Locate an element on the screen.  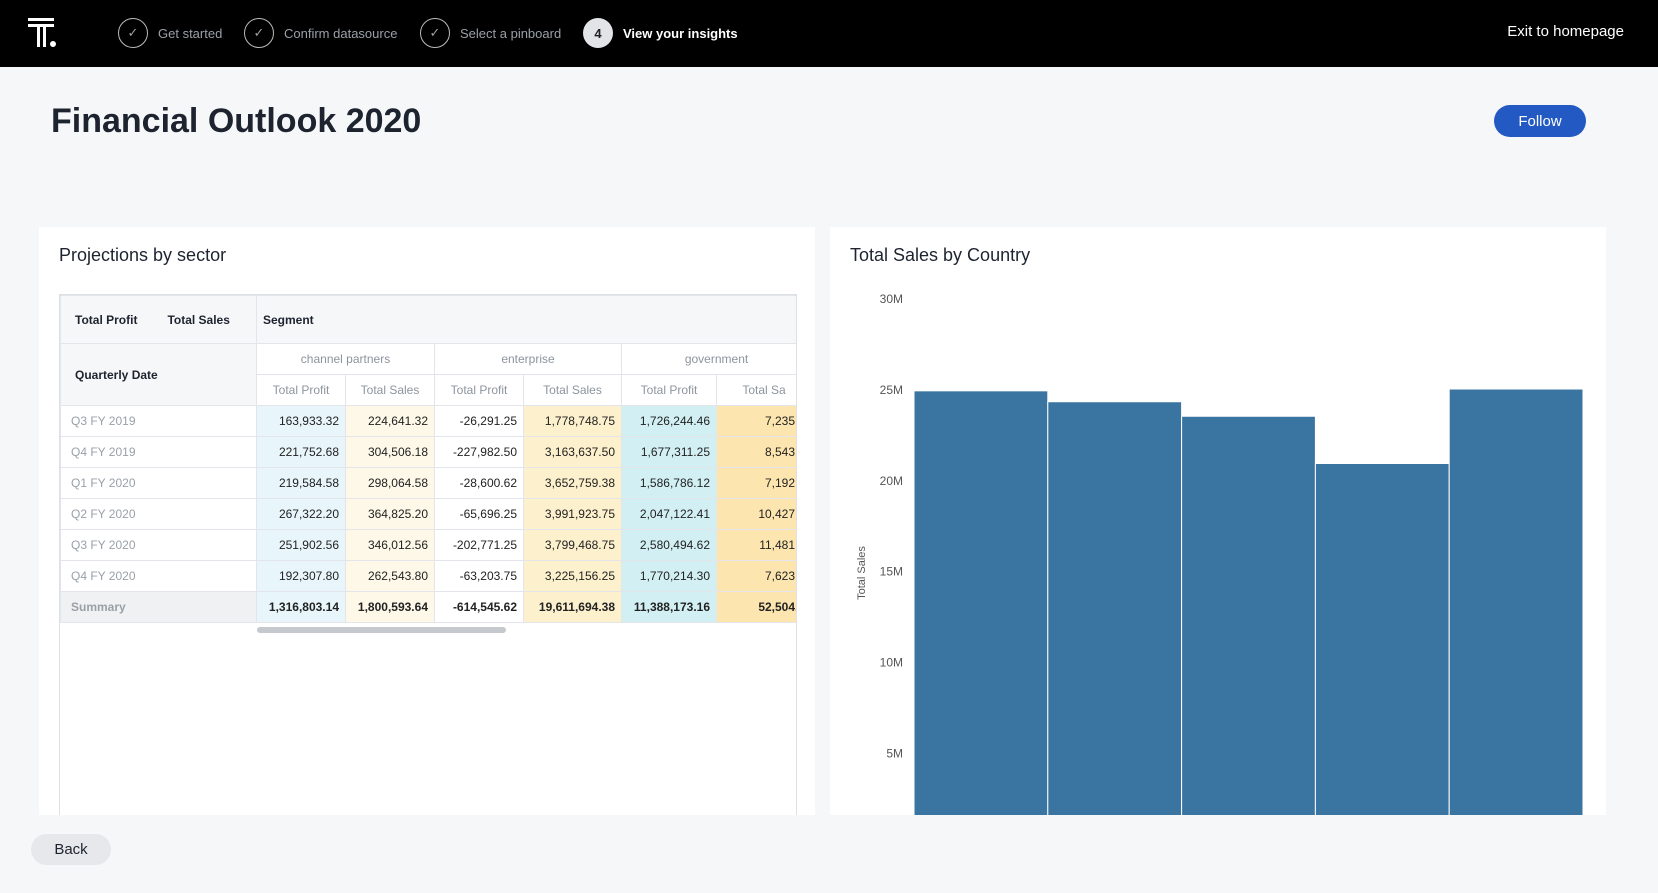
cell: 192,307.80 is located at coordinates (301, 576).